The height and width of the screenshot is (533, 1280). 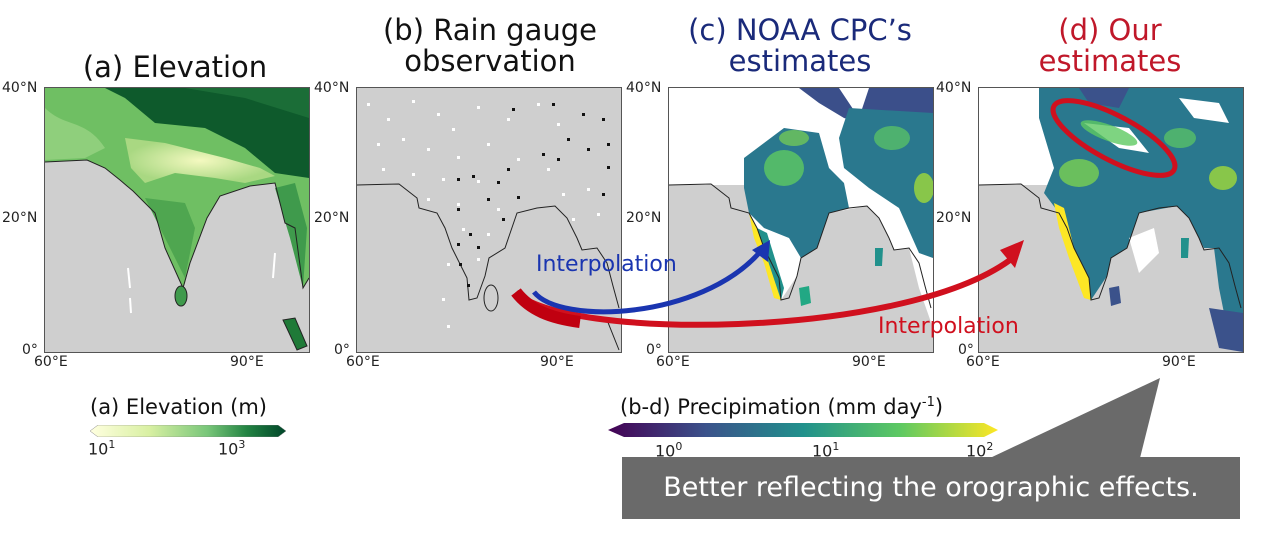 I want to click on panel-c-lon-60: 60°E, so click(x=673, y=362).